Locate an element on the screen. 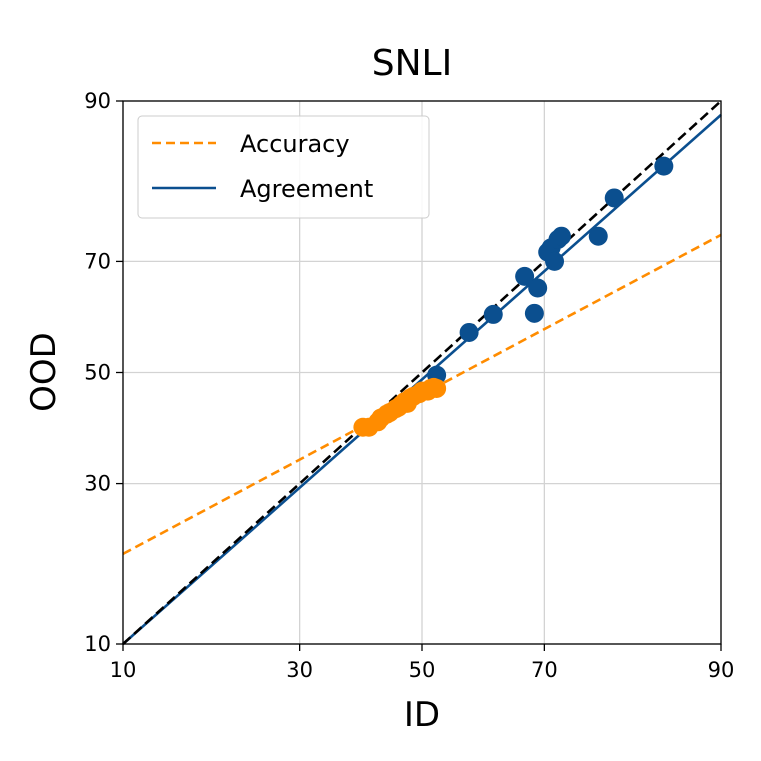 This screenshot has width=761, height=761. legend-box is located at coordinates (283, 167).